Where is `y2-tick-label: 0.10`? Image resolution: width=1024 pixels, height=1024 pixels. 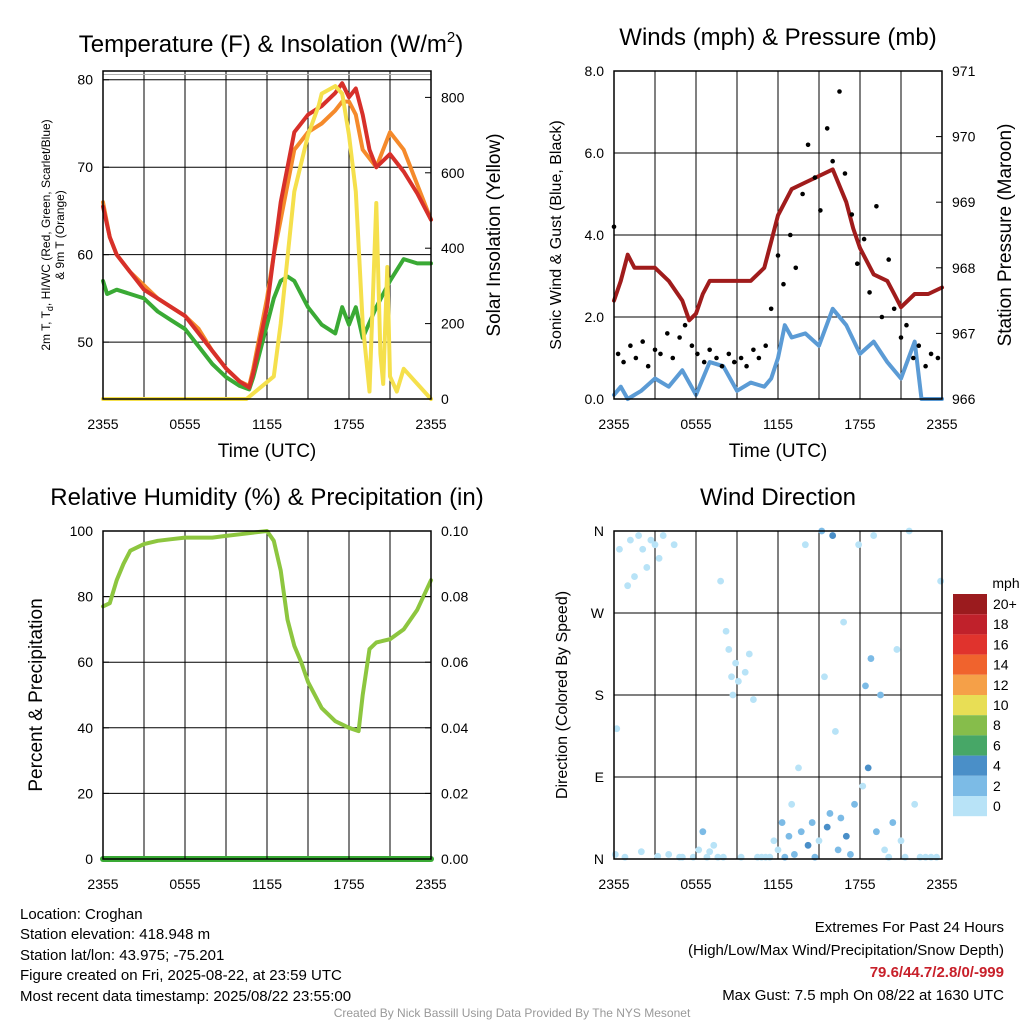
y2-tick-label: 0.10 is located at coordinates (454, 531).